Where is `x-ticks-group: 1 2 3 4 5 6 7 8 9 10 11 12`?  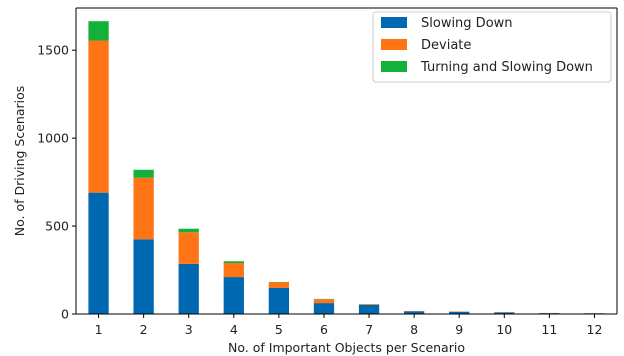
x-ticks-group: 1 2 3 4 5 6 7 8 9 10 11 12 is located at coordinates (349, 325).